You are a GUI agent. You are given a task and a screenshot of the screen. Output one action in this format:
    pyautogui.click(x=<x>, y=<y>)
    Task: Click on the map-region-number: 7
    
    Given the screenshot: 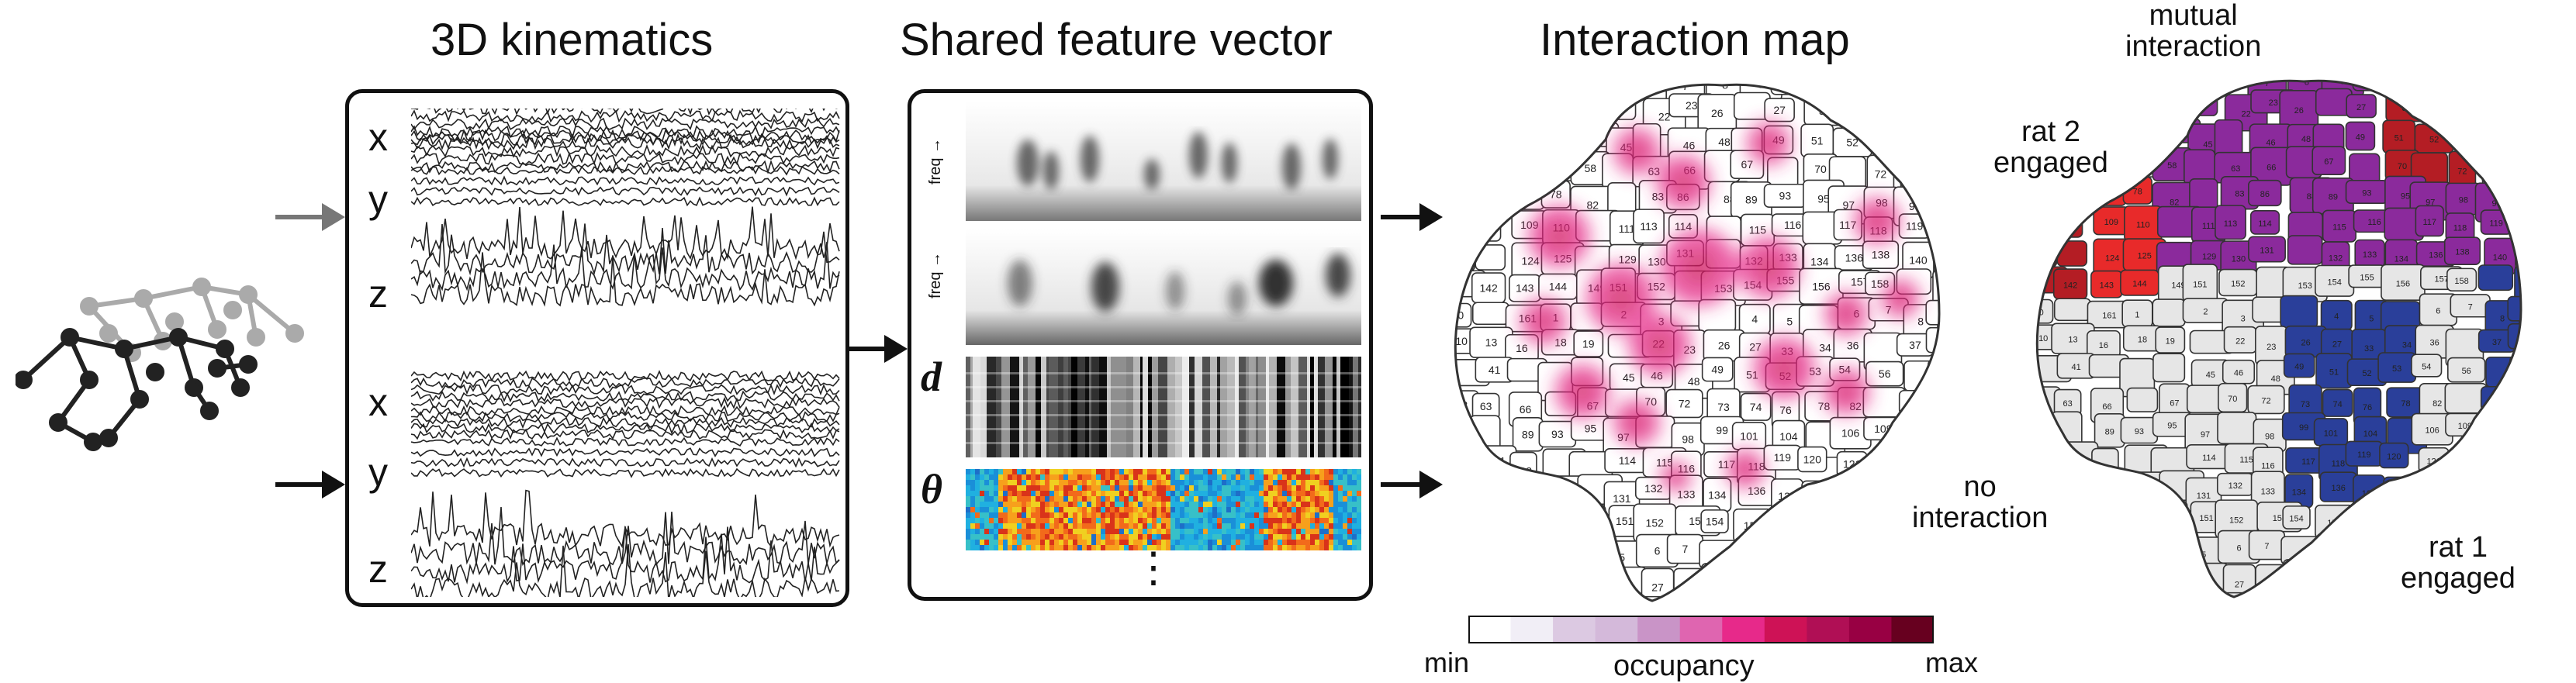 What is the action you would take?
    pyautogui.click(x=1685, y=549)
    